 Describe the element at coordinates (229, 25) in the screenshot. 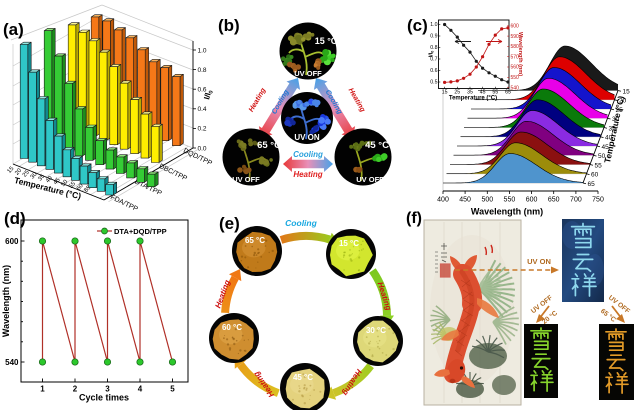

I see `svg-text: (b)` at that location.